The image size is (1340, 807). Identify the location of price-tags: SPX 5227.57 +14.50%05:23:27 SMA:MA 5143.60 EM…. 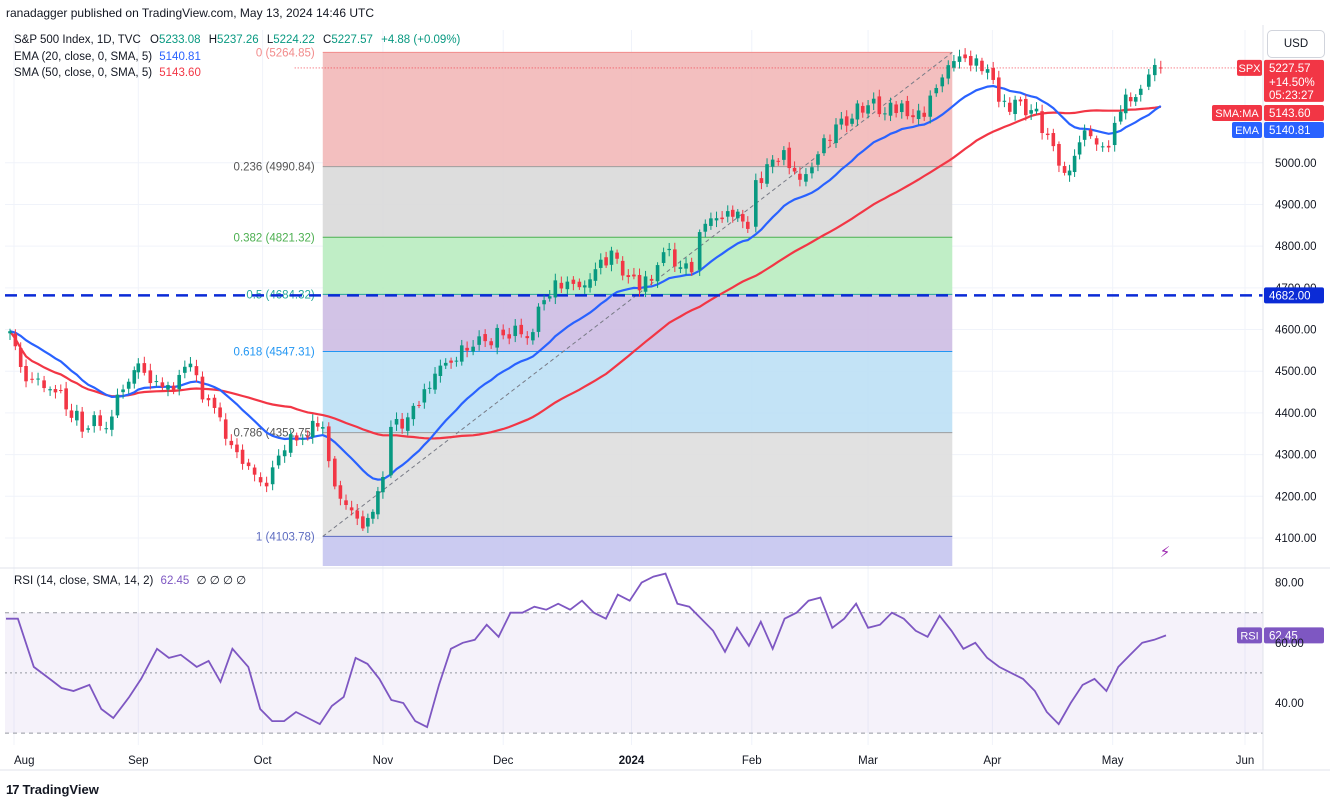
(1242, 310).